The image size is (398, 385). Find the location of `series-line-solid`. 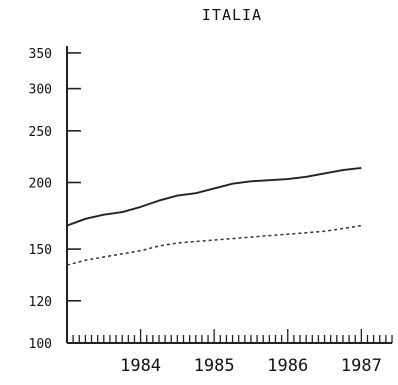

series-line-solid is located at coordinates (214, 196).